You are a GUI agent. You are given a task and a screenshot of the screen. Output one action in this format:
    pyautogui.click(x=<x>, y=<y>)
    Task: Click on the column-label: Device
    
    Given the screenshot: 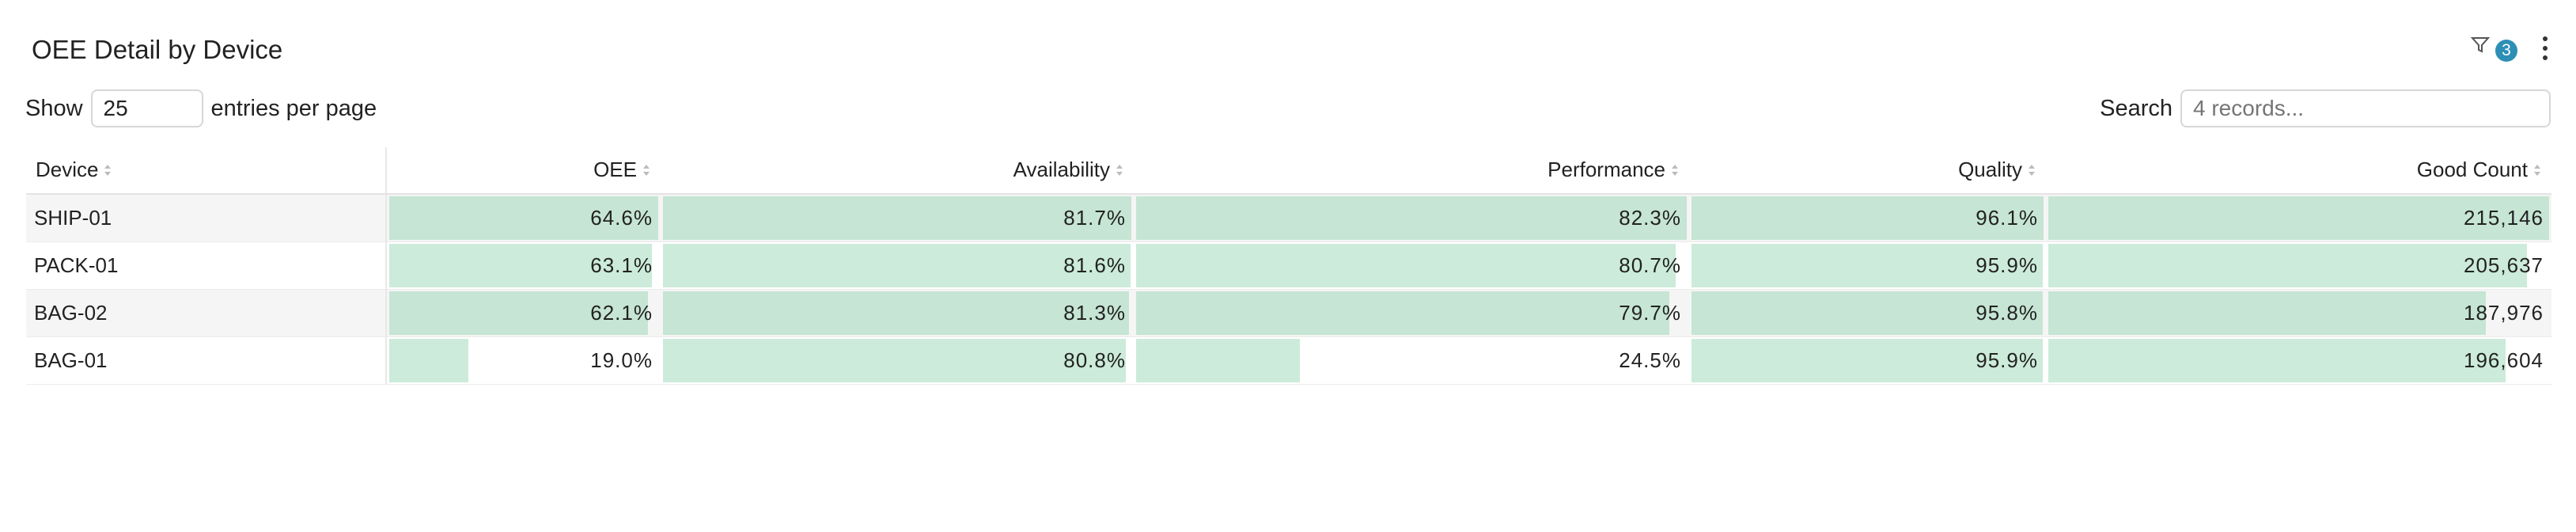 What is the action you would take?
    pyautogui.click(x=67, y=169)
    